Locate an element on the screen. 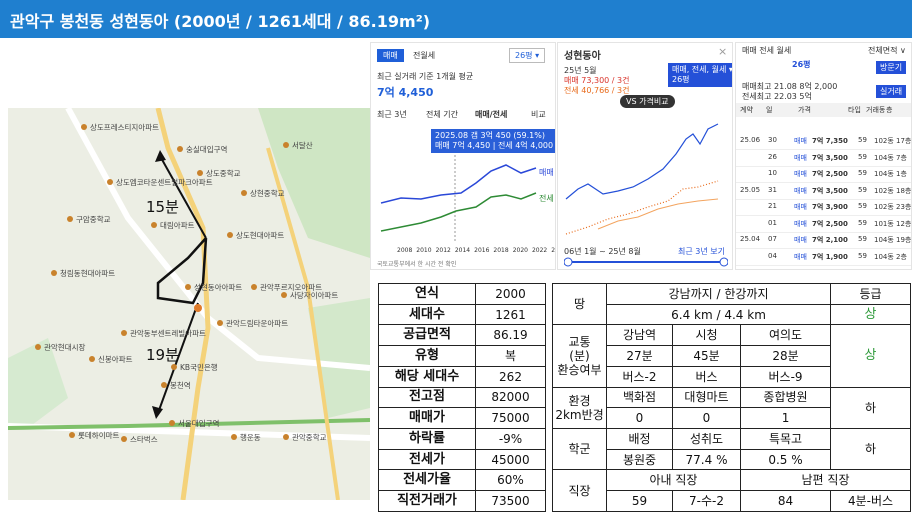 The width and height of the screenshot is (912, 513). cell: 특목고 is located at coordinates (785, 439).